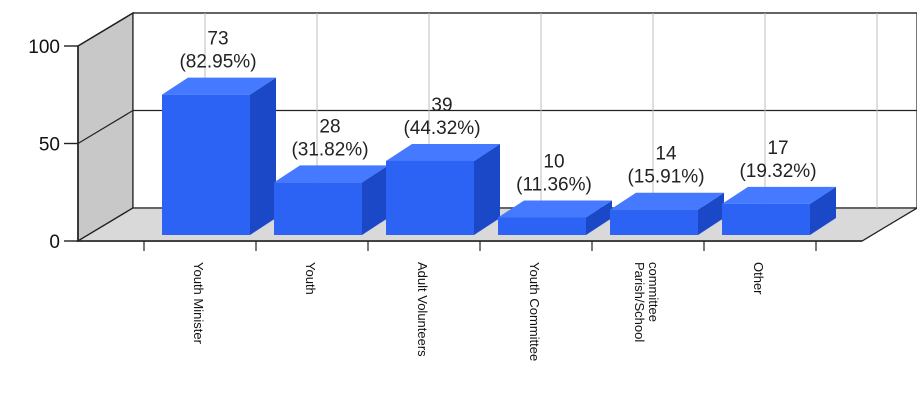 The image size is (917, 411). I want to click on bar-value-label: 28, so click(329, 126).